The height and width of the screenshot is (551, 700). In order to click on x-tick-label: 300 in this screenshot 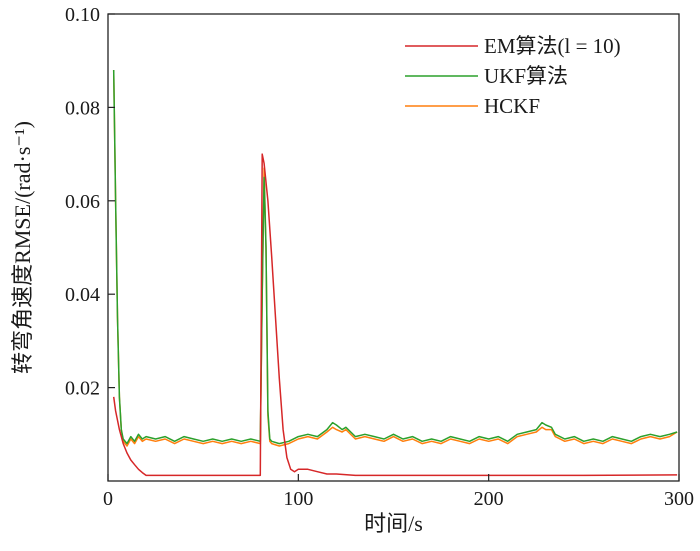, I will do `click(679, 499)`.